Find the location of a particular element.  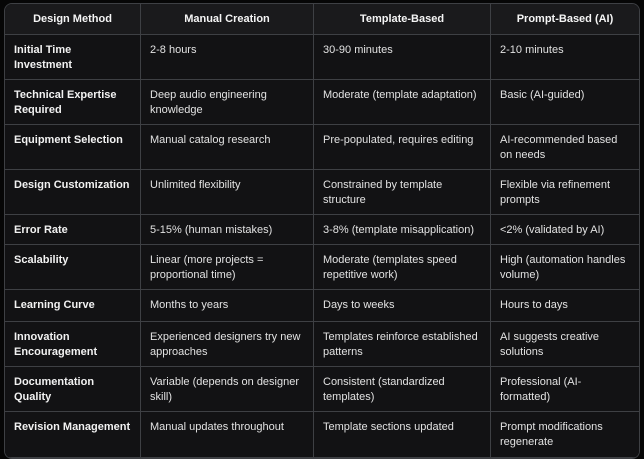

cell: 30-90 minutes is located at coordinates (402, 57).